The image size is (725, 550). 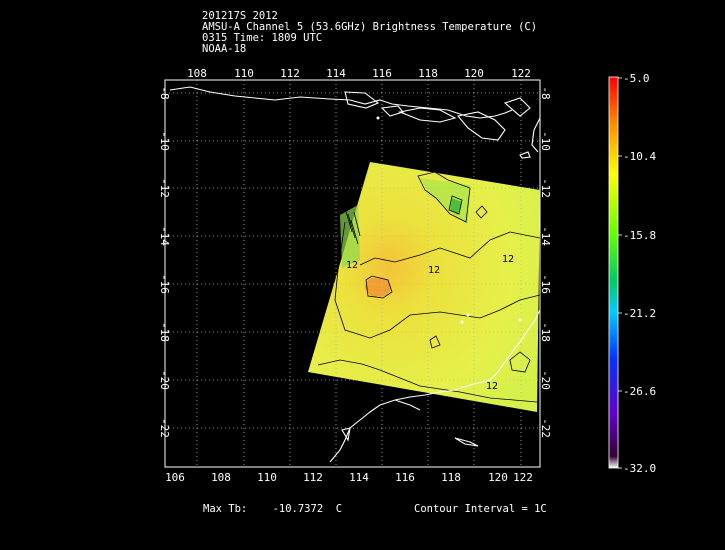 I want to click on colorbar-label: -32.0, so click(x=639, y=468).